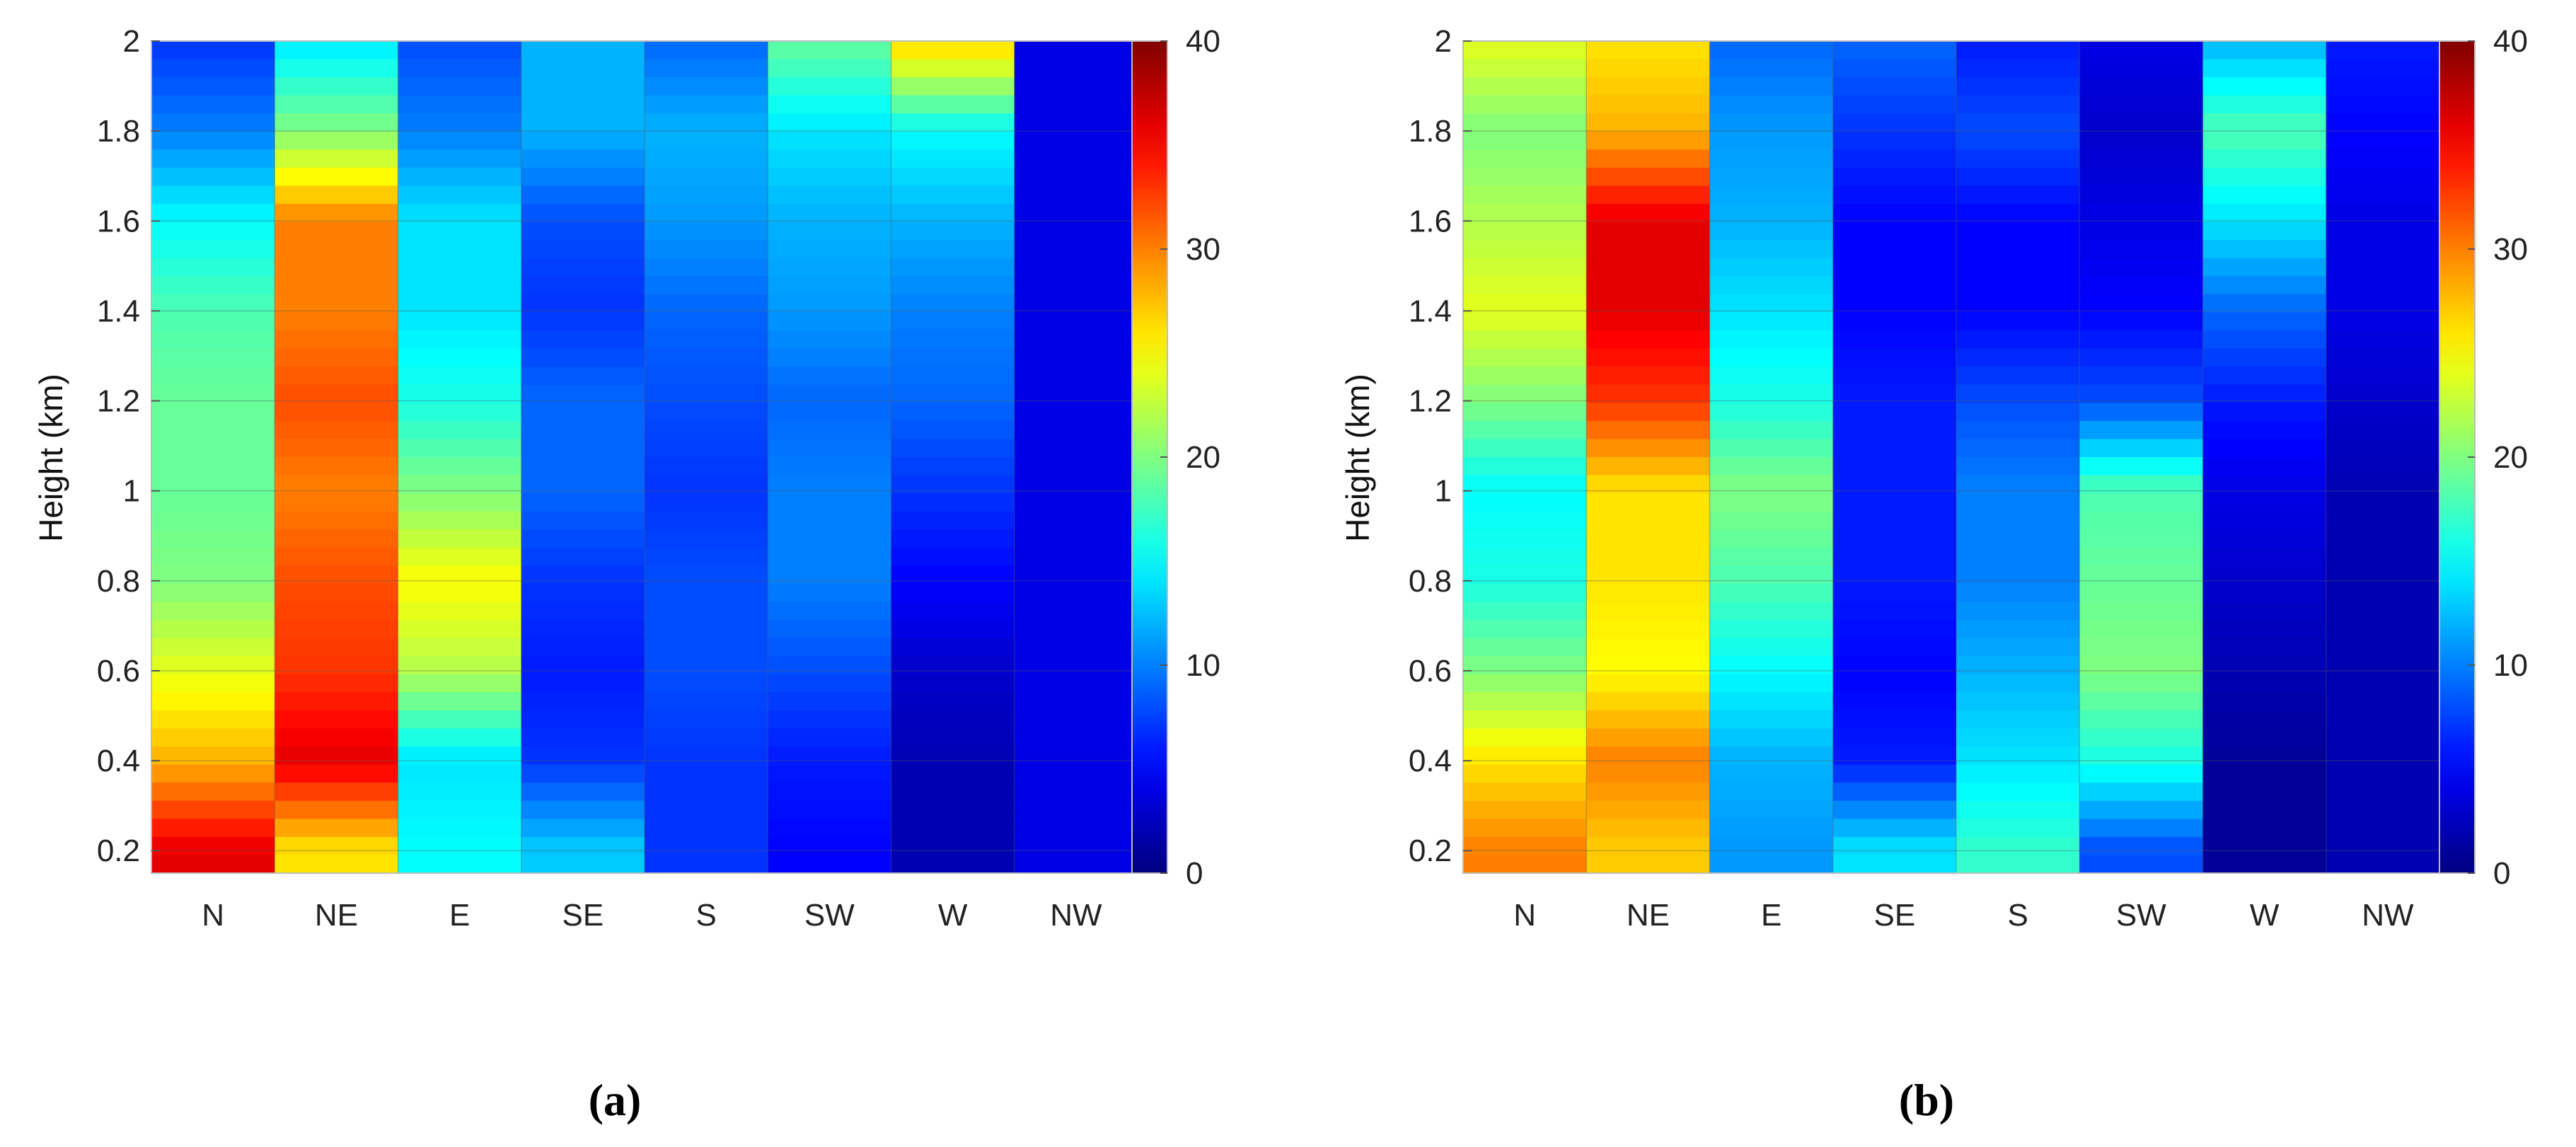 The image size is (2576, 1147). What do you see at coordinates (2501, 873) in the screenshot?
I see `colorbar-tick-label: 0` at bounding box center [2501, 873].